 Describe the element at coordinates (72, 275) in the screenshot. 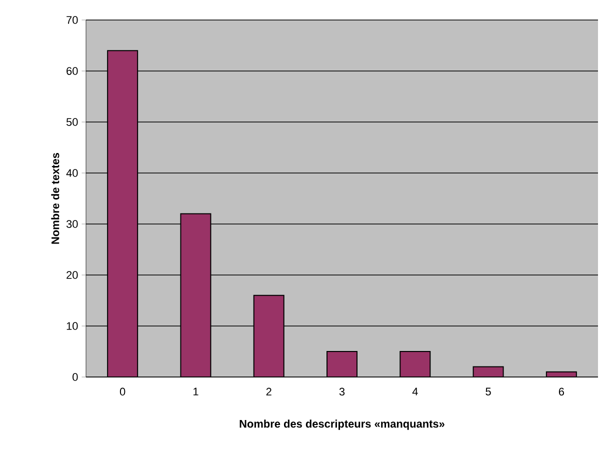

I see `y-tick-label: 20` at that location.